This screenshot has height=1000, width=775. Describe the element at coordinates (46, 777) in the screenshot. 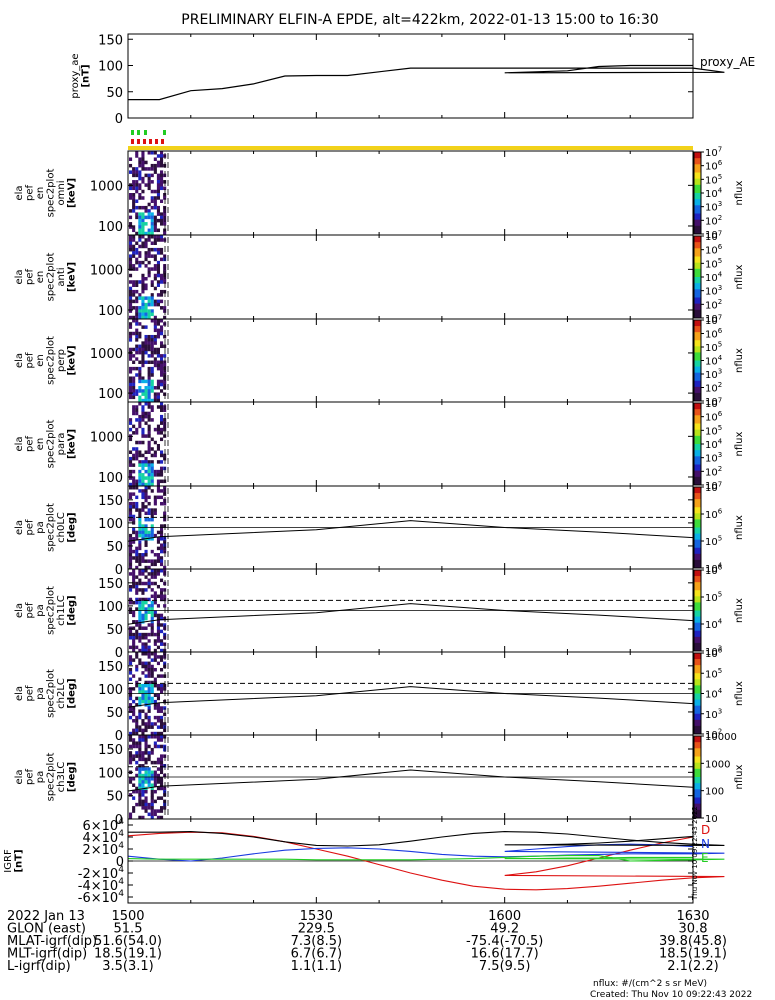

I see `y-axis-label: ela pef pa spec2plot ch3LC [deg]` at that location.